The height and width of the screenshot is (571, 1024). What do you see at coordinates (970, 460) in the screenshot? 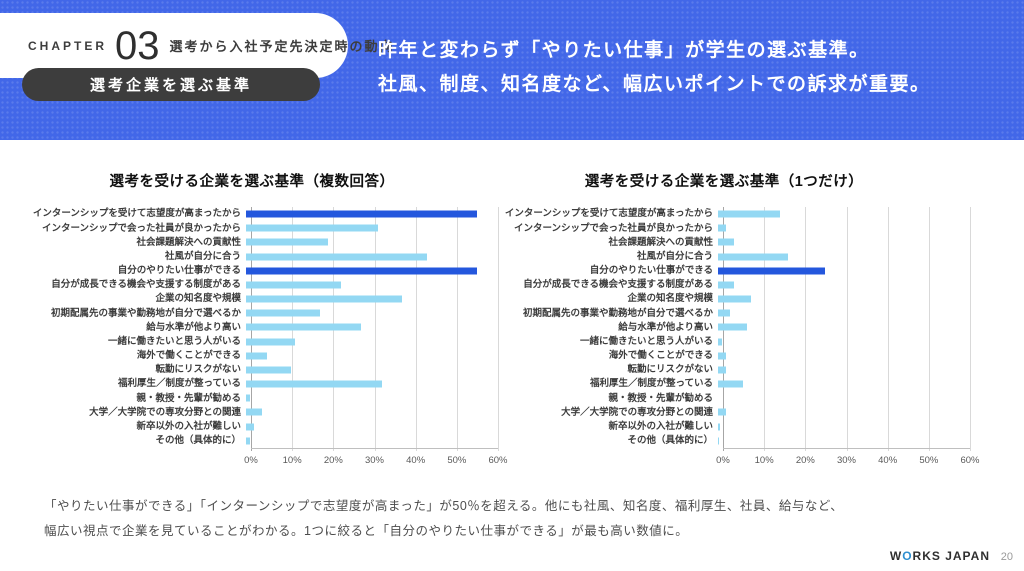
I see `x-tick-label: 60%` at bounding box center [970, 460].